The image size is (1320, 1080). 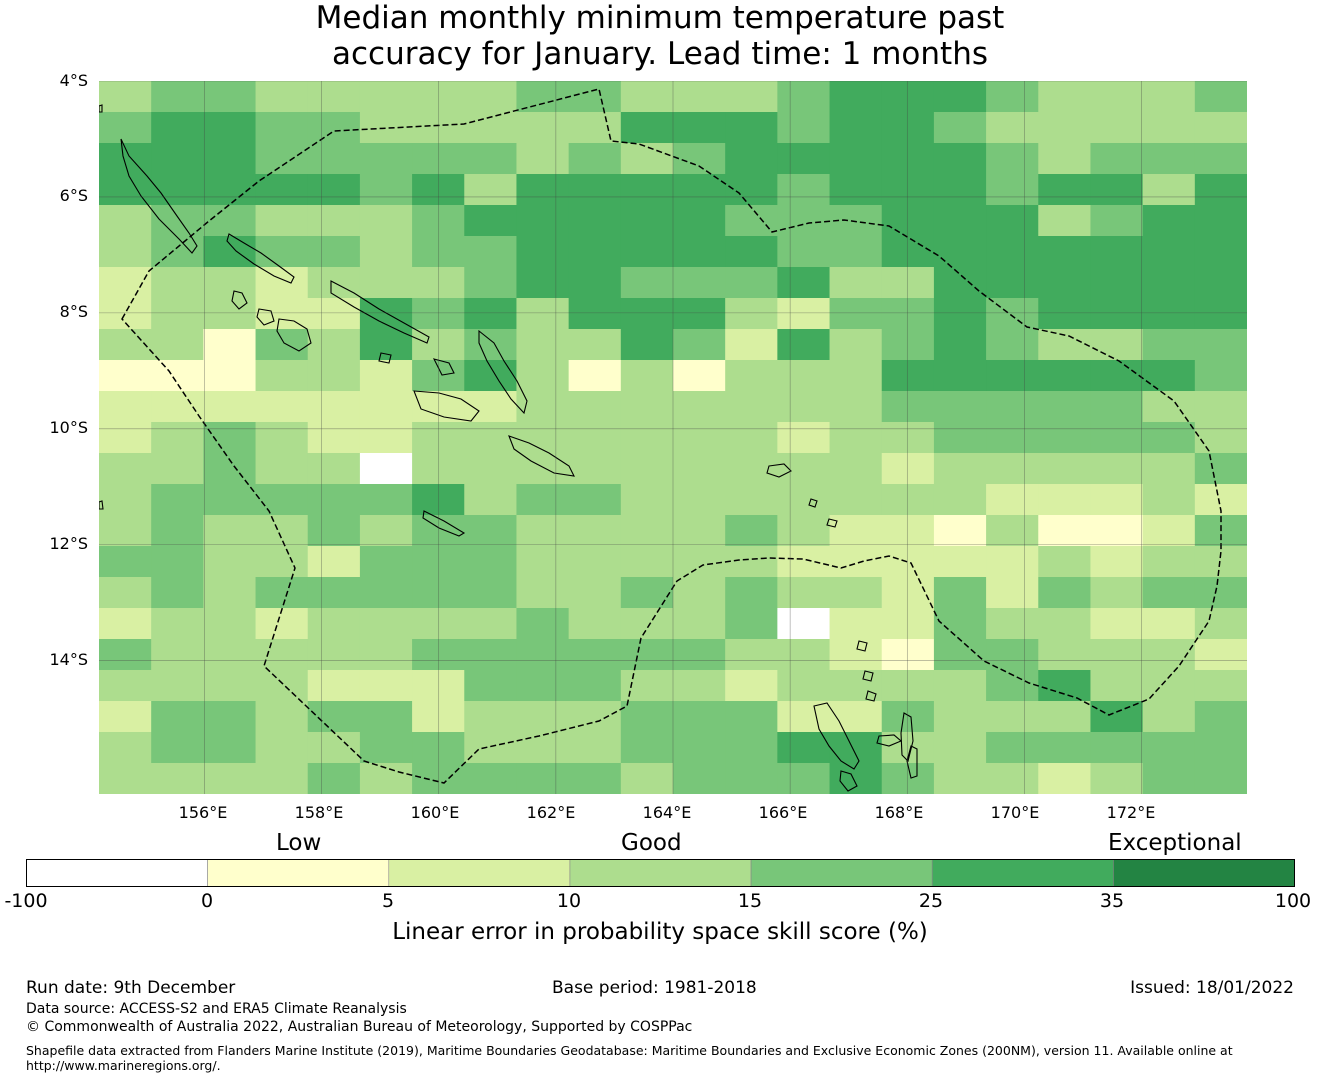 What do you see at coordinates (380, 312) in the screenshot?
I see `island-santa-isabel` at bounding box center [380, 312].